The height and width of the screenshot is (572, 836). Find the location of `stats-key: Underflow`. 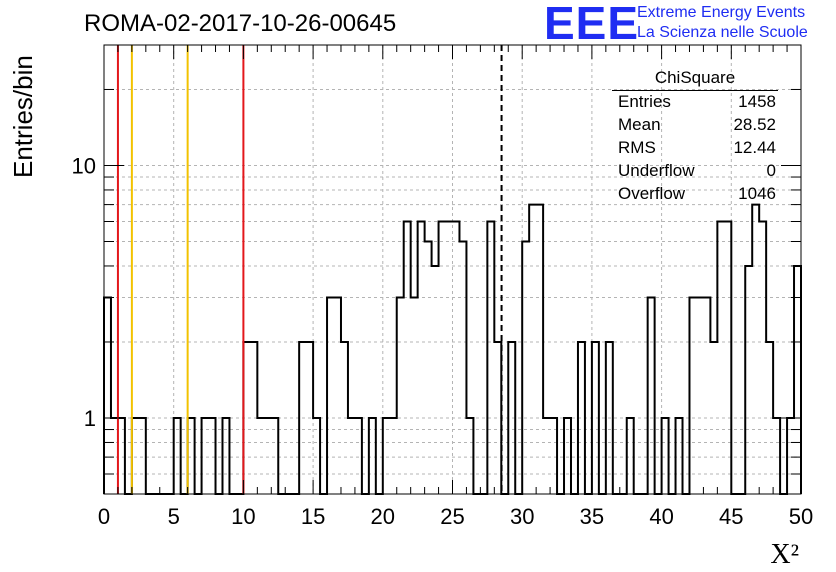

stats-key: Underflow is located at coordinates (656, 170).